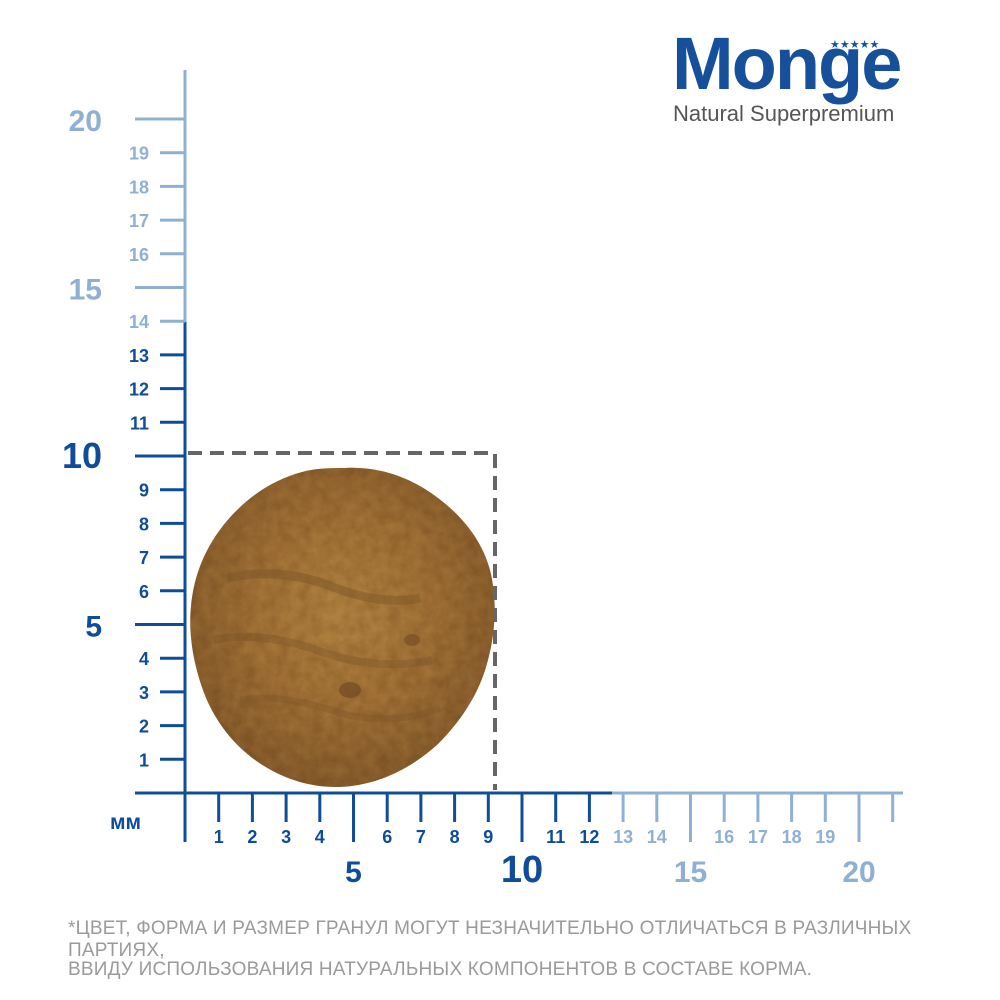  I want to click on size-frame, so click(342, 620).